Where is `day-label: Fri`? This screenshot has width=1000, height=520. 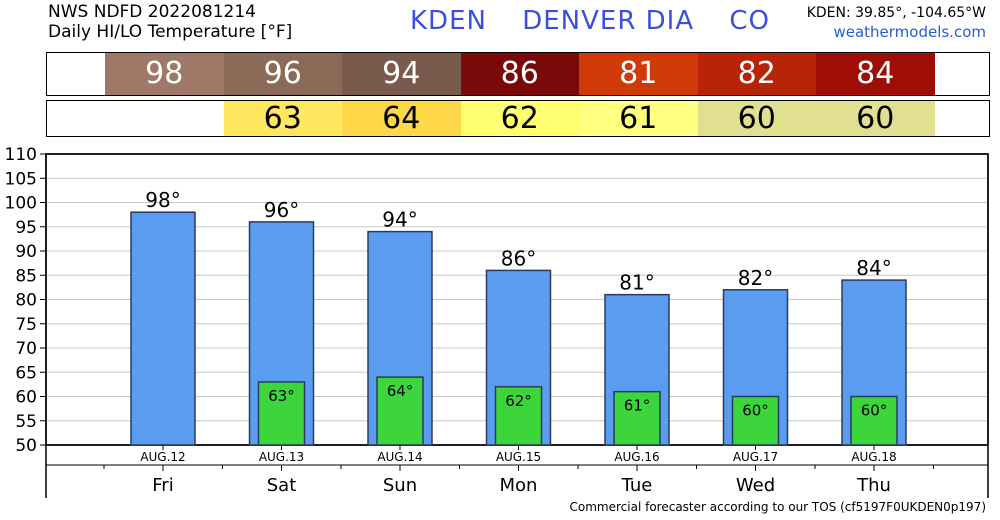 day-label: Fri is located at coordinates (162, 485).